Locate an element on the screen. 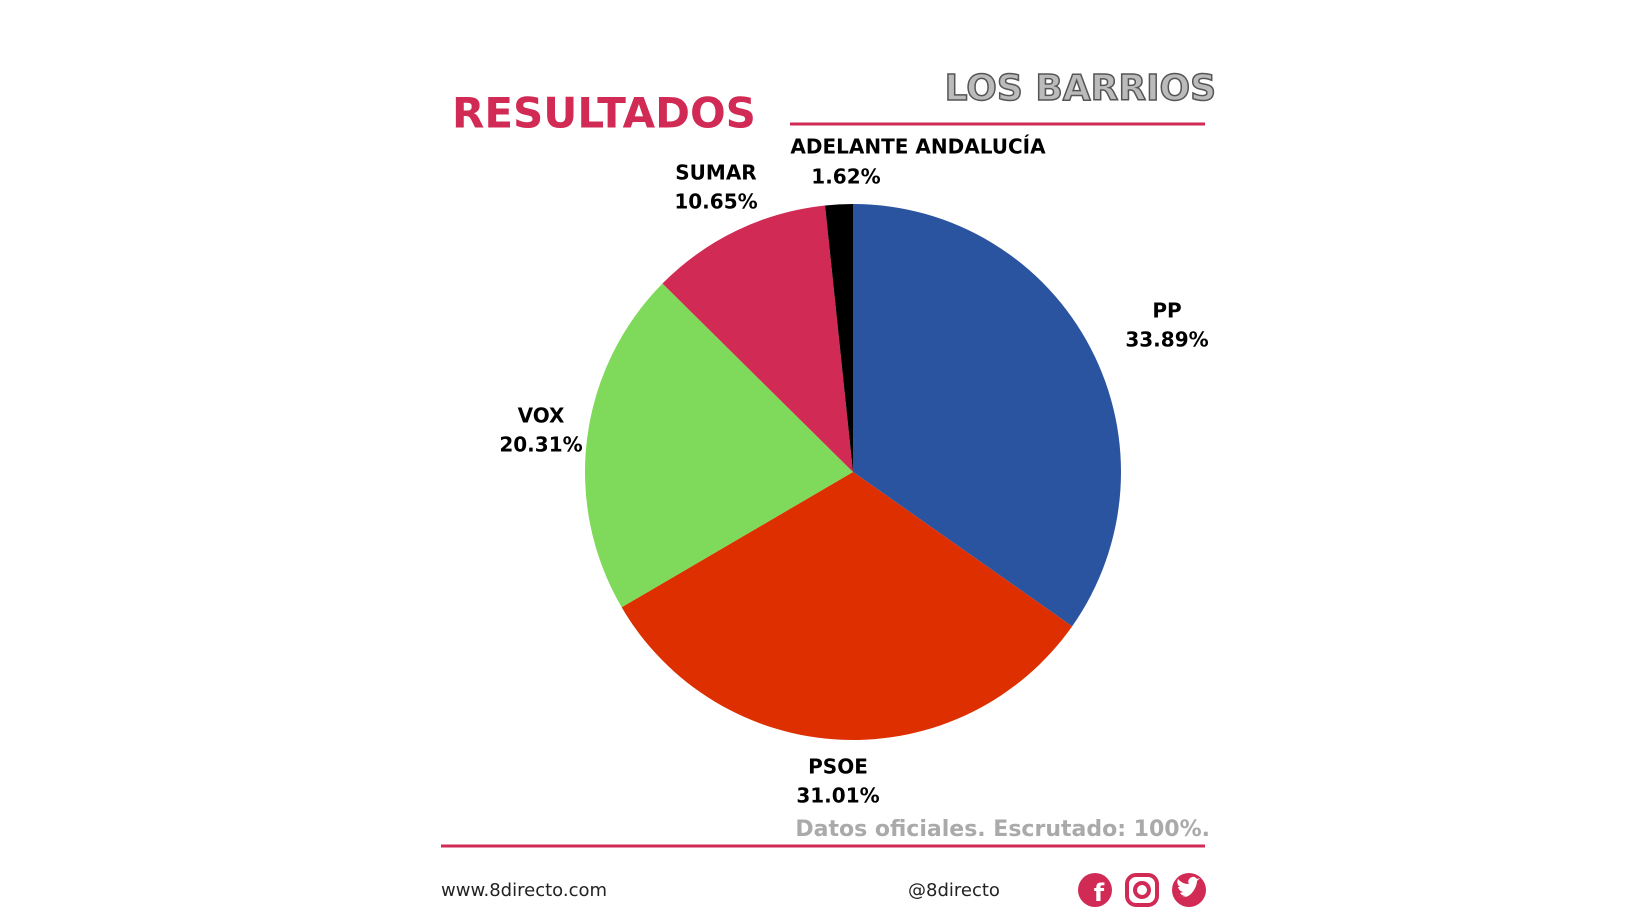 The image size is (1640, 924). slice-value: 31.01% is located at coordinates (837, 796).